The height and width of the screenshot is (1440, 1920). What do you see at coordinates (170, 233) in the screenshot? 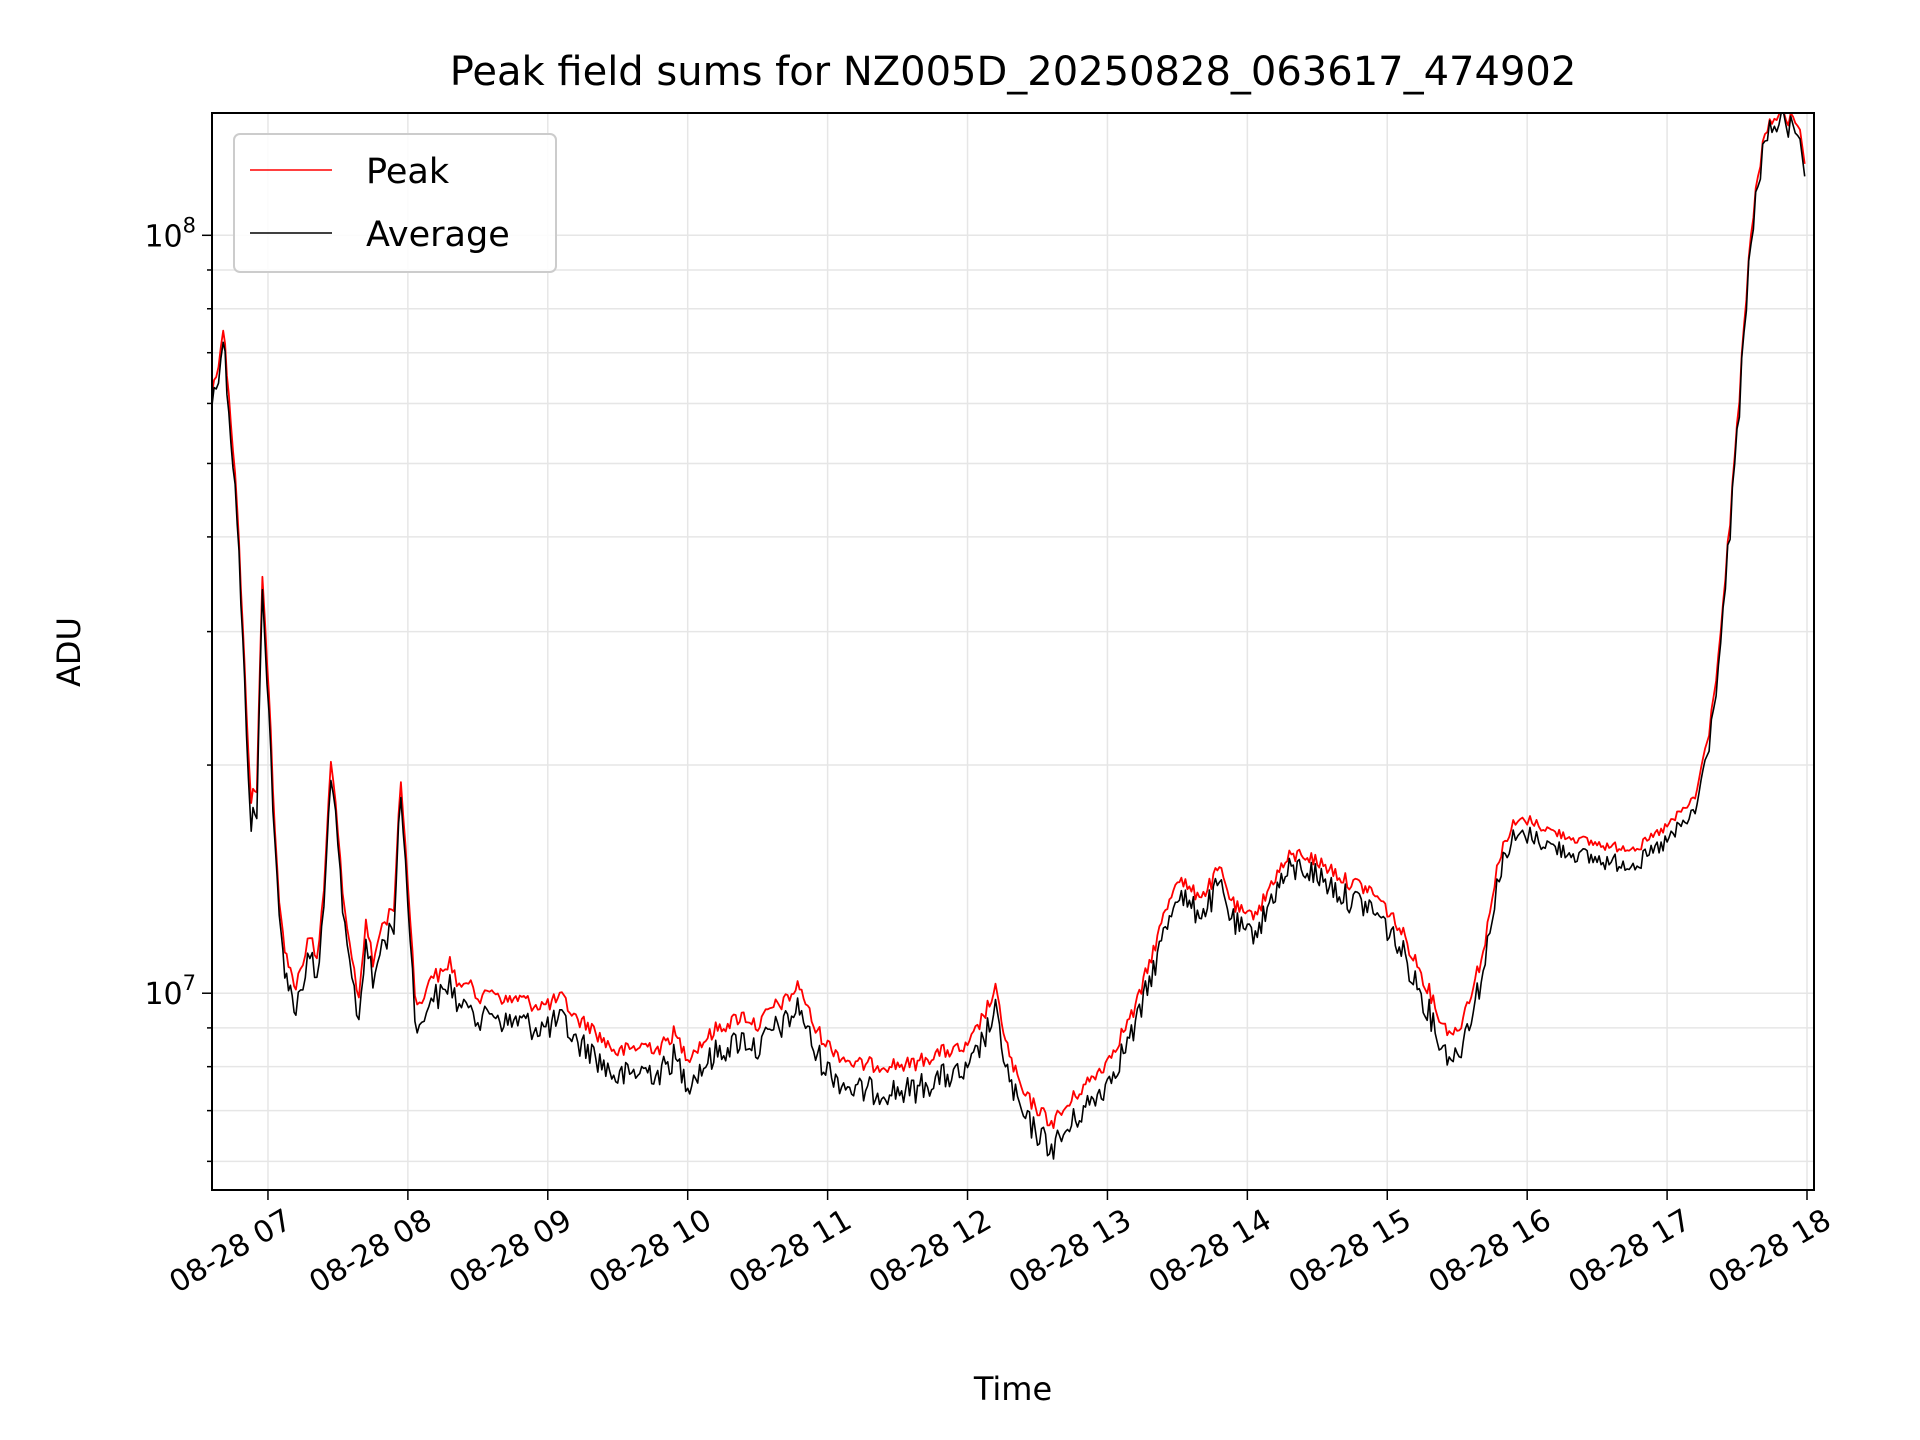
I see `y-tick-label: 10⁸` at bounding box center [170, 233].